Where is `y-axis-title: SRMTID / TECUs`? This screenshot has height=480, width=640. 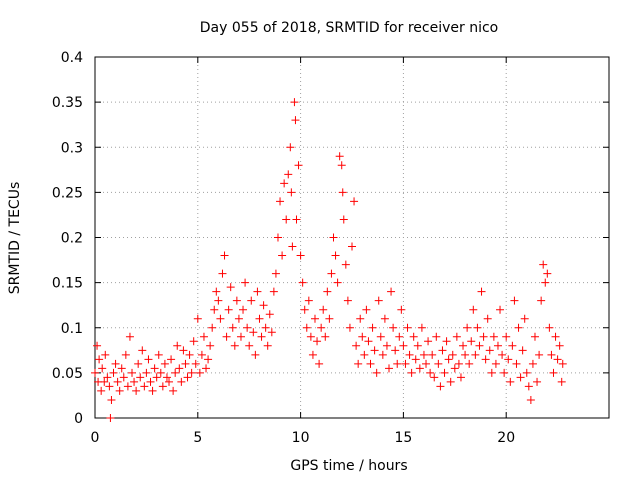 y-axis-title: SRMTID / TECUs is located at coordinates (15, 238).